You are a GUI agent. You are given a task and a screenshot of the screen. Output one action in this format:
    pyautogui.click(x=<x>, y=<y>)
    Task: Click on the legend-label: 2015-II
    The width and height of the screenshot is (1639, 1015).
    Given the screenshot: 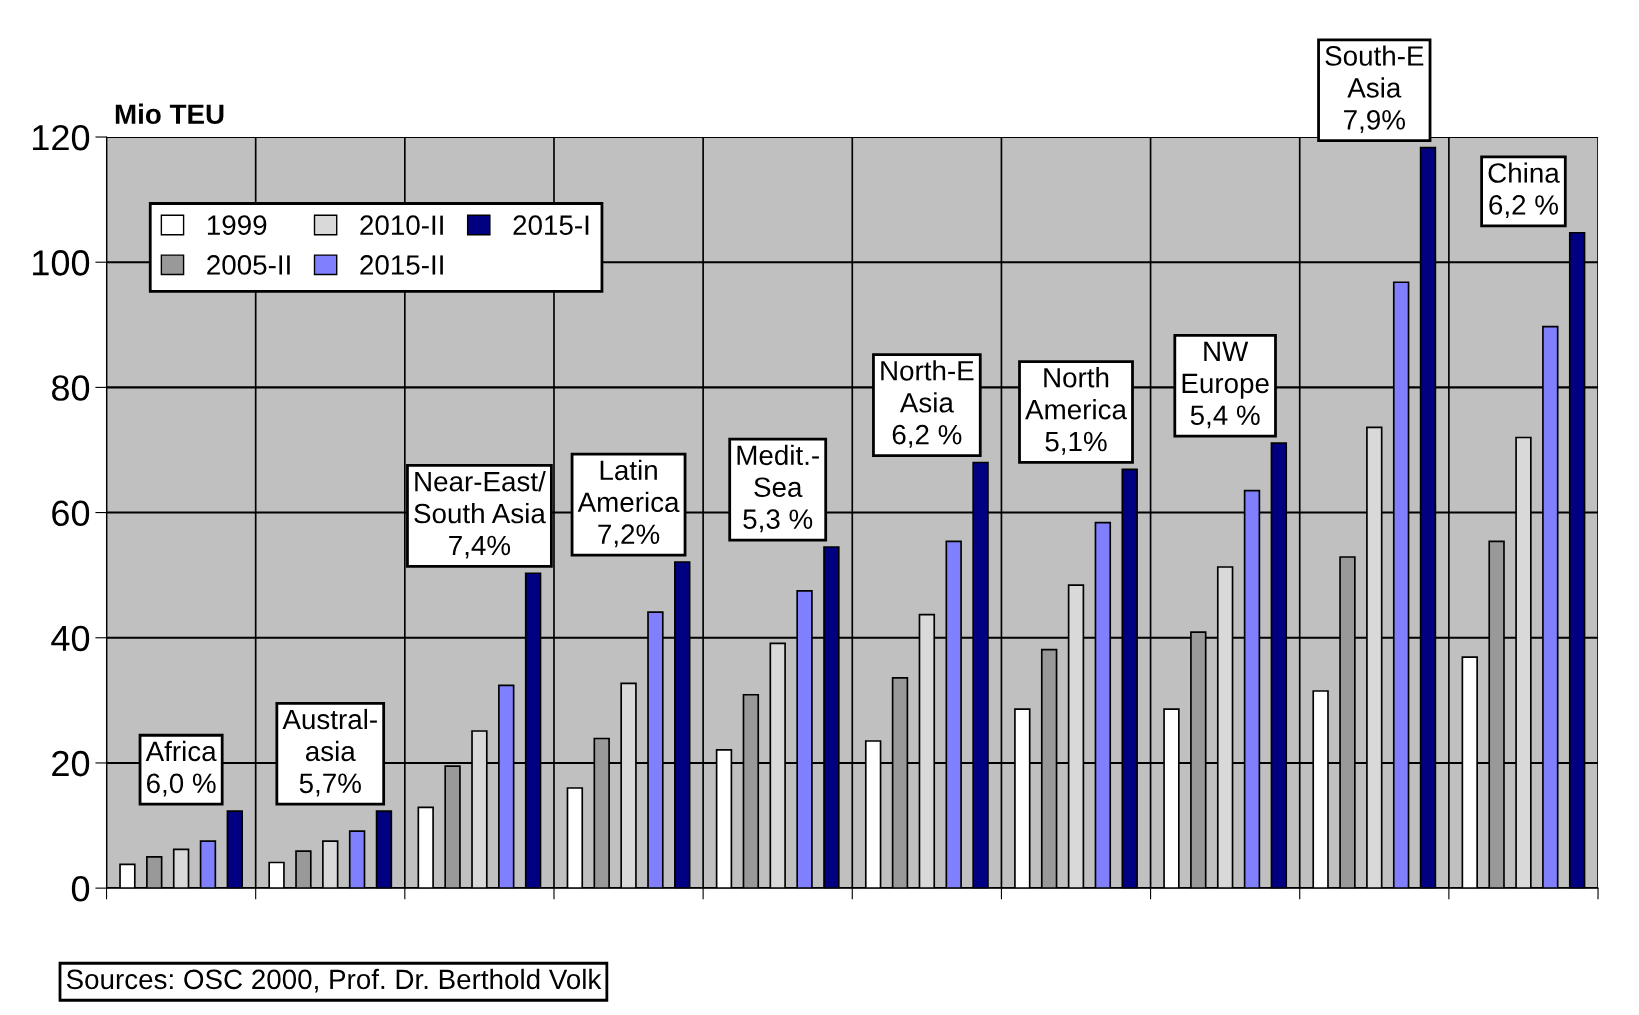 What is the action you would take?
    pyautogui.click(x=401, y=265)
    